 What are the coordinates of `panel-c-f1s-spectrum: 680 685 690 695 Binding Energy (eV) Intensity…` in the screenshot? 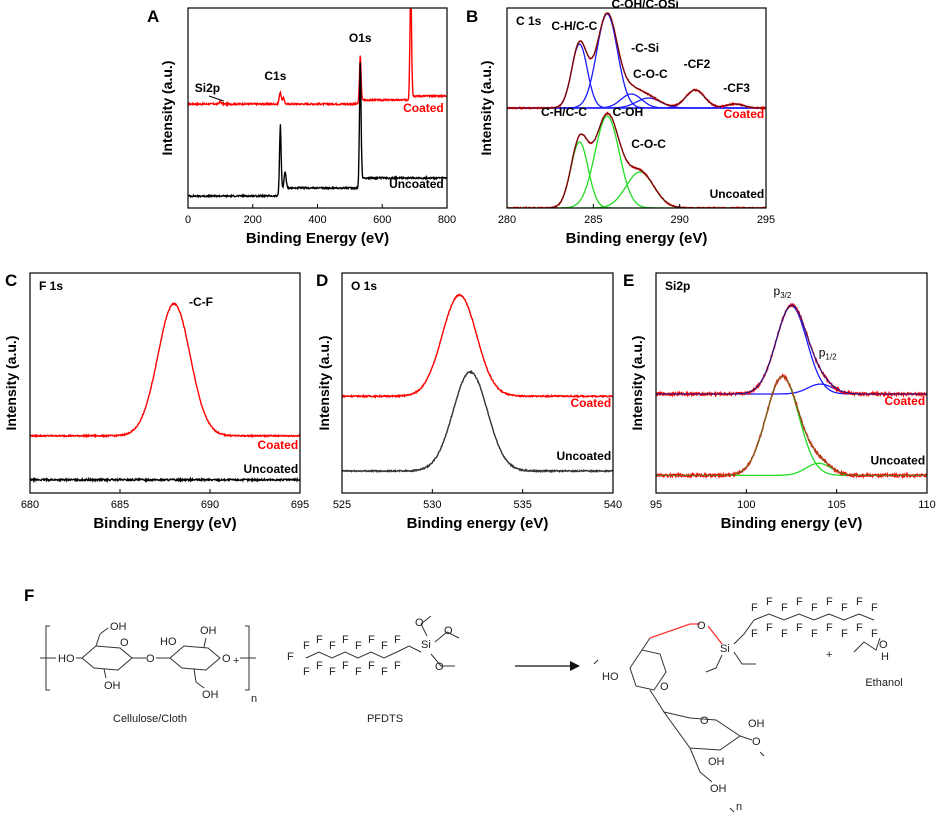 It's located at (156, 402).